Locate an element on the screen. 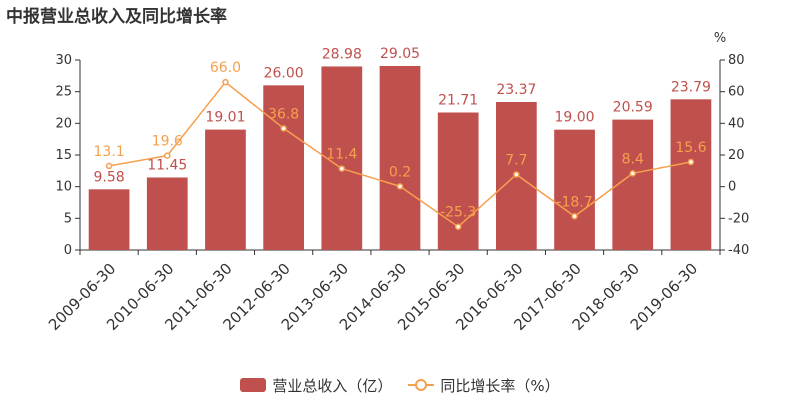 The height and width of the screenshot is (400, 800). growth-value-label: -18.7 is located at coordinates (574, 202).